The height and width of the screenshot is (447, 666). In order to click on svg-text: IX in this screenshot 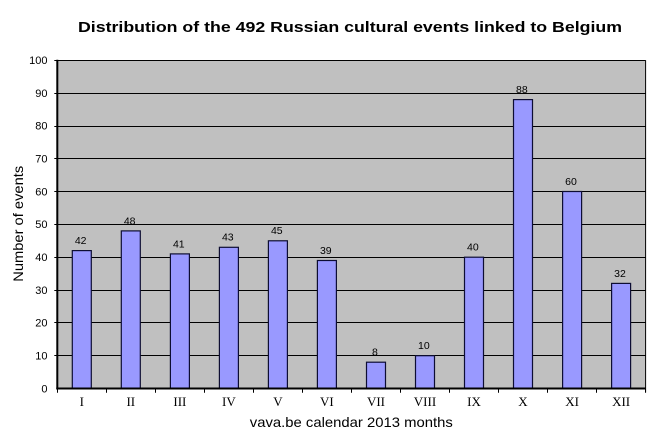, I will do `click(474, 401)`.